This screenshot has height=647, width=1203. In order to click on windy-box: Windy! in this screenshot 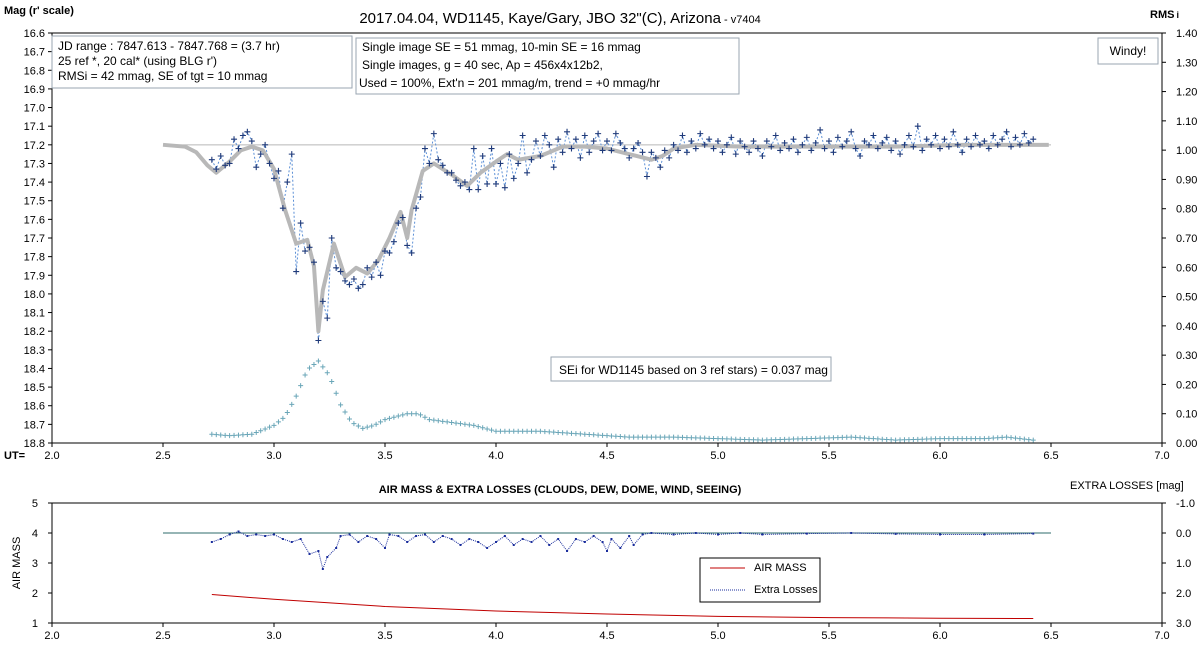, I will do `click(1128, 51)`.